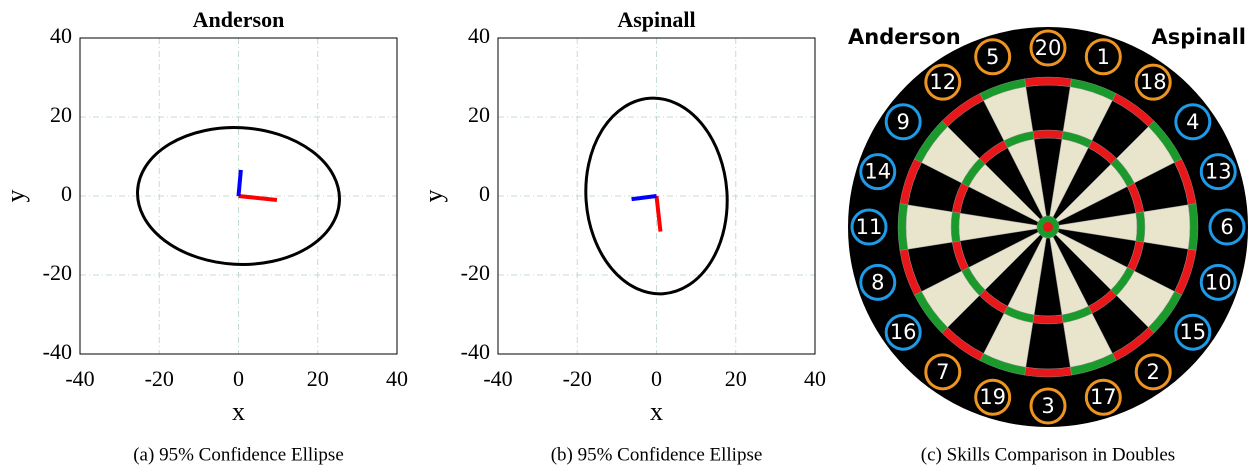 This screenshot has width=1257, height=474. Describe the element at coordinates (657, 454) in the screenshot. I see `caption: (b) 95% Confidence Ellipse` at that location.